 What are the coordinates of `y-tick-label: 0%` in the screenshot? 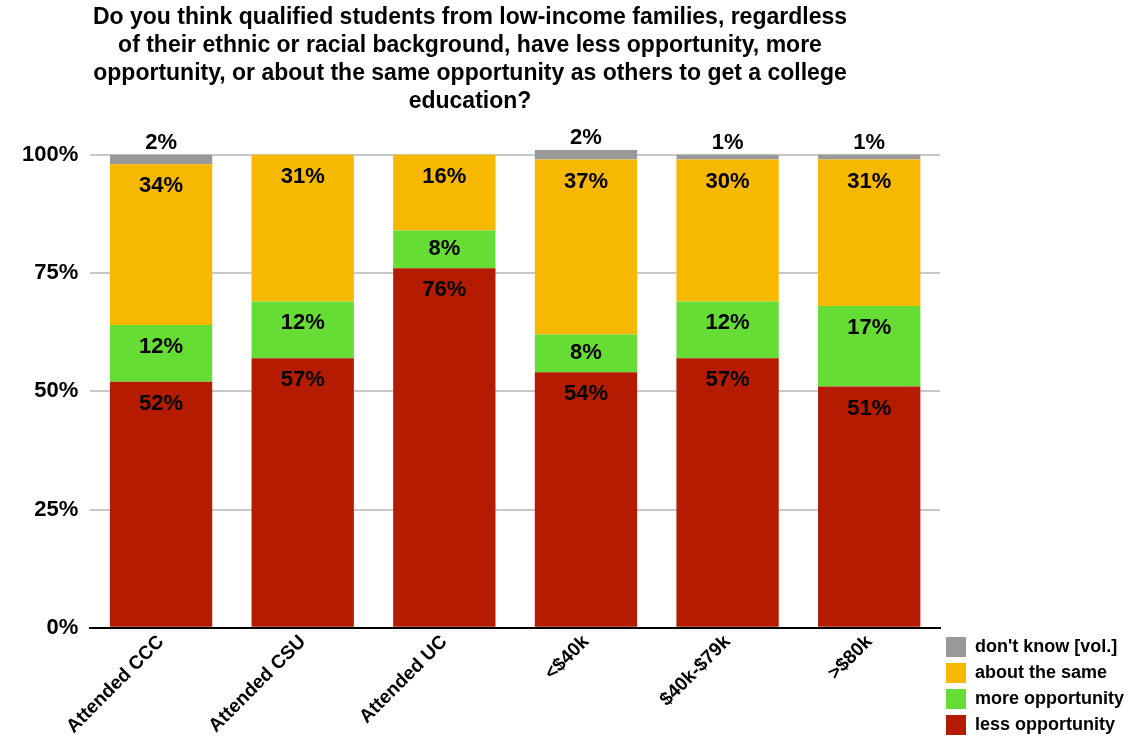 It's located at (62, 626).